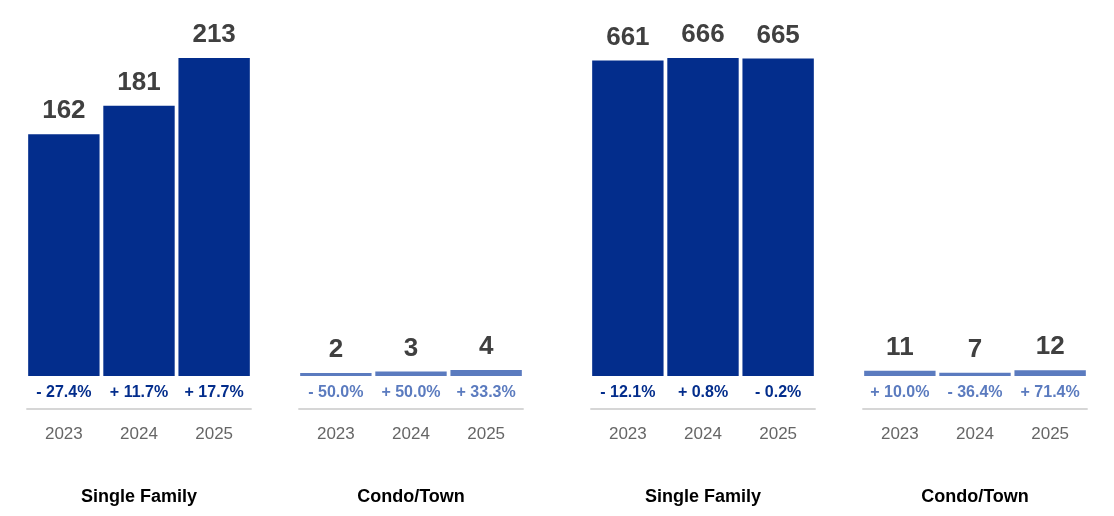  I want to click on data-label: 3, so click(411, 346).